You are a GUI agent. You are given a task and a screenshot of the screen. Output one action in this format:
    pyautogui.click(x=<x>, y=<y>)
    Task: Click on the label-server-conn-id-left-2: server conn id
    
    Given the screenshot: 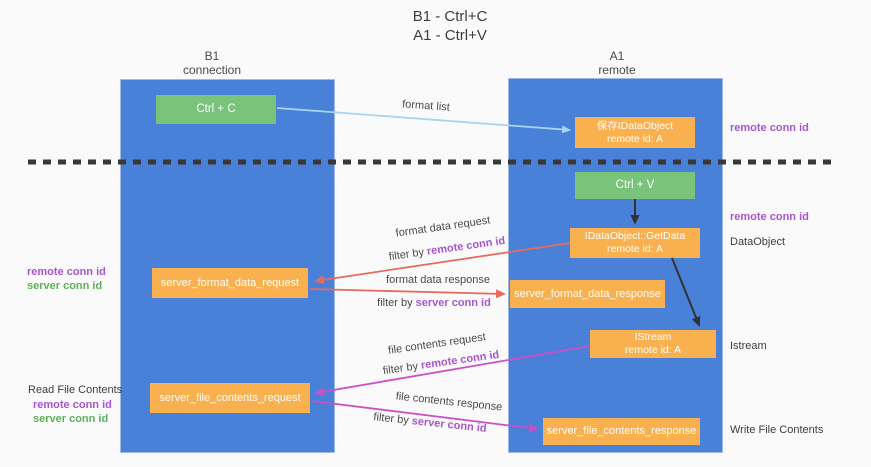 What is the action you would take?
    pyautogui.click(x=71, y=419)
    